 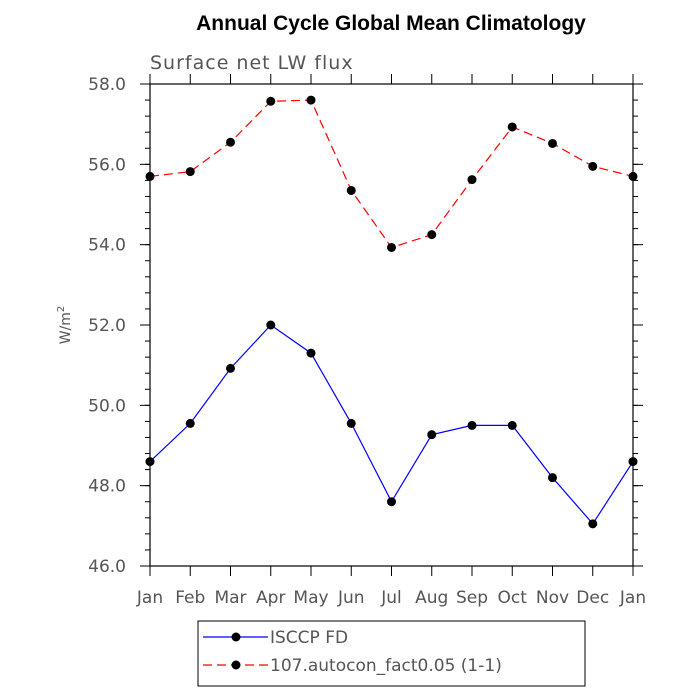 What do you see at coordinates (431, 598) in the screenshot?
I see `x-tick-label: Aug` at bounding box center [431, 598].